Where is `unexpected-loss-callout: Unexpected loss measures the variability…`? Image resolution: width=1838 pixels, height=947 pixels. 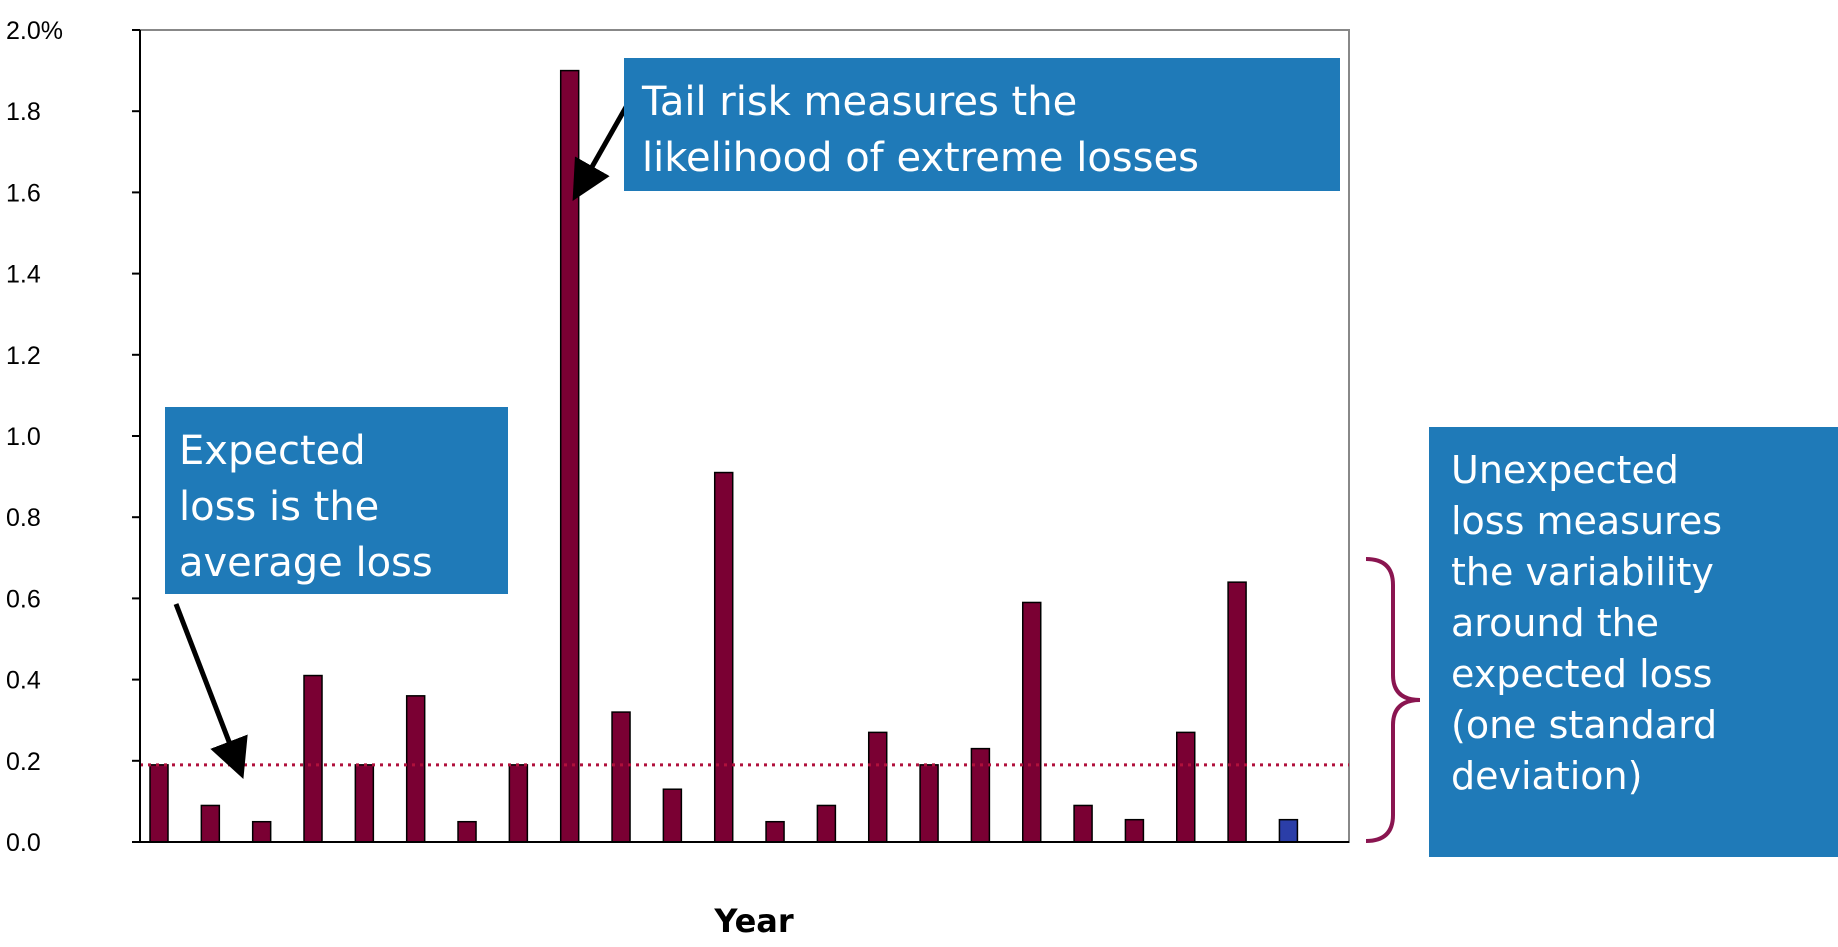
unexpected-loss-callout: Unexpected loss measures the variability… is located at coordinates (1633, 642).